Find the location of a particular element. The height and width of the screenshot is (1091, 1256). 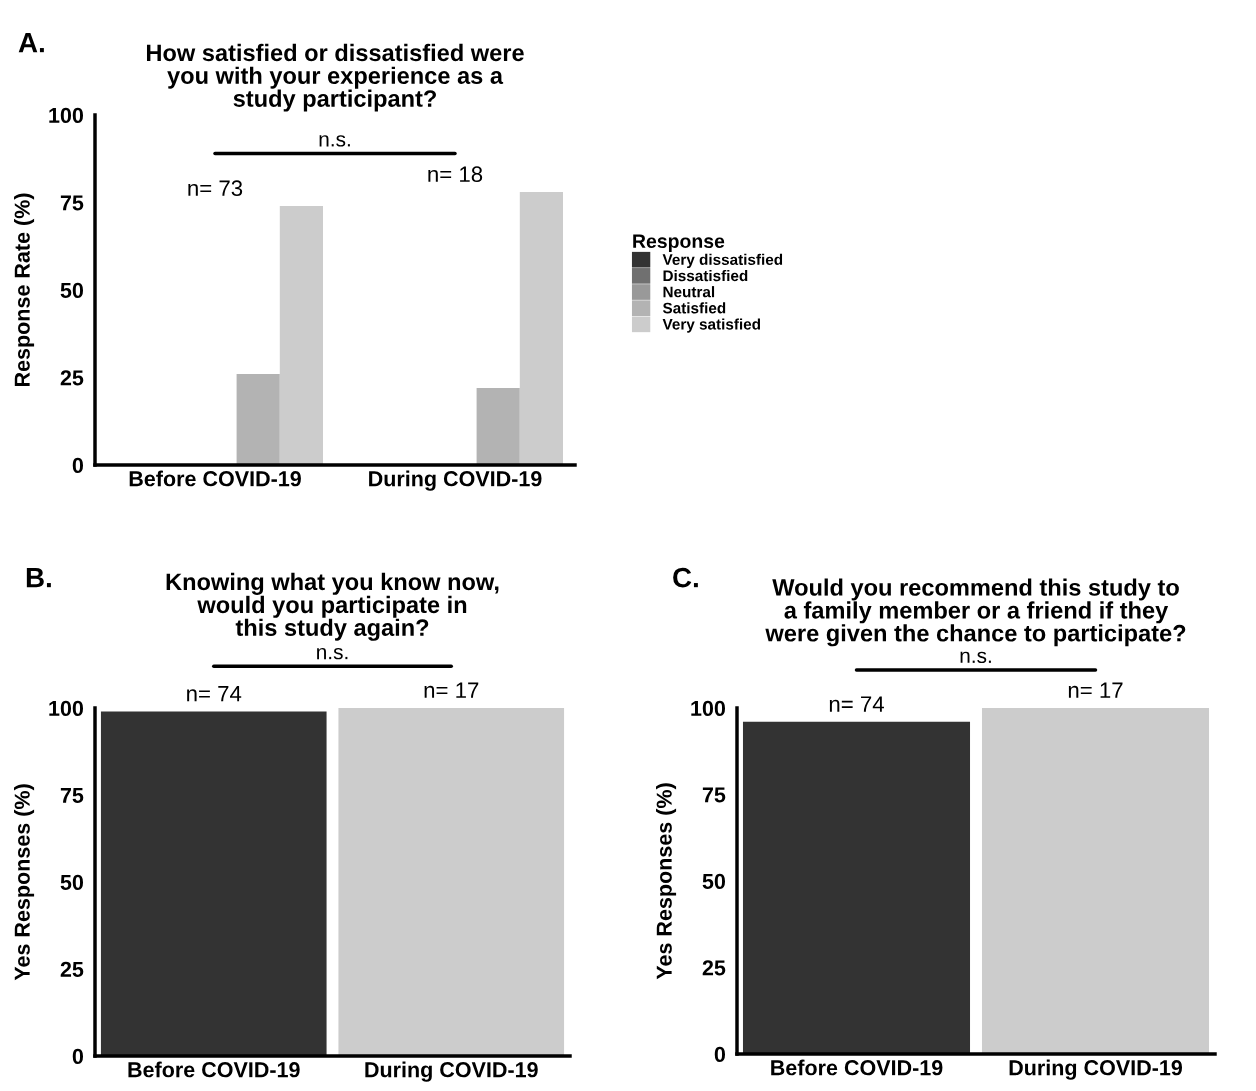

chart-title: Would you recommend this study to a family member or a friend if they were given the chance to participate? is located at coordinates (975, 612).